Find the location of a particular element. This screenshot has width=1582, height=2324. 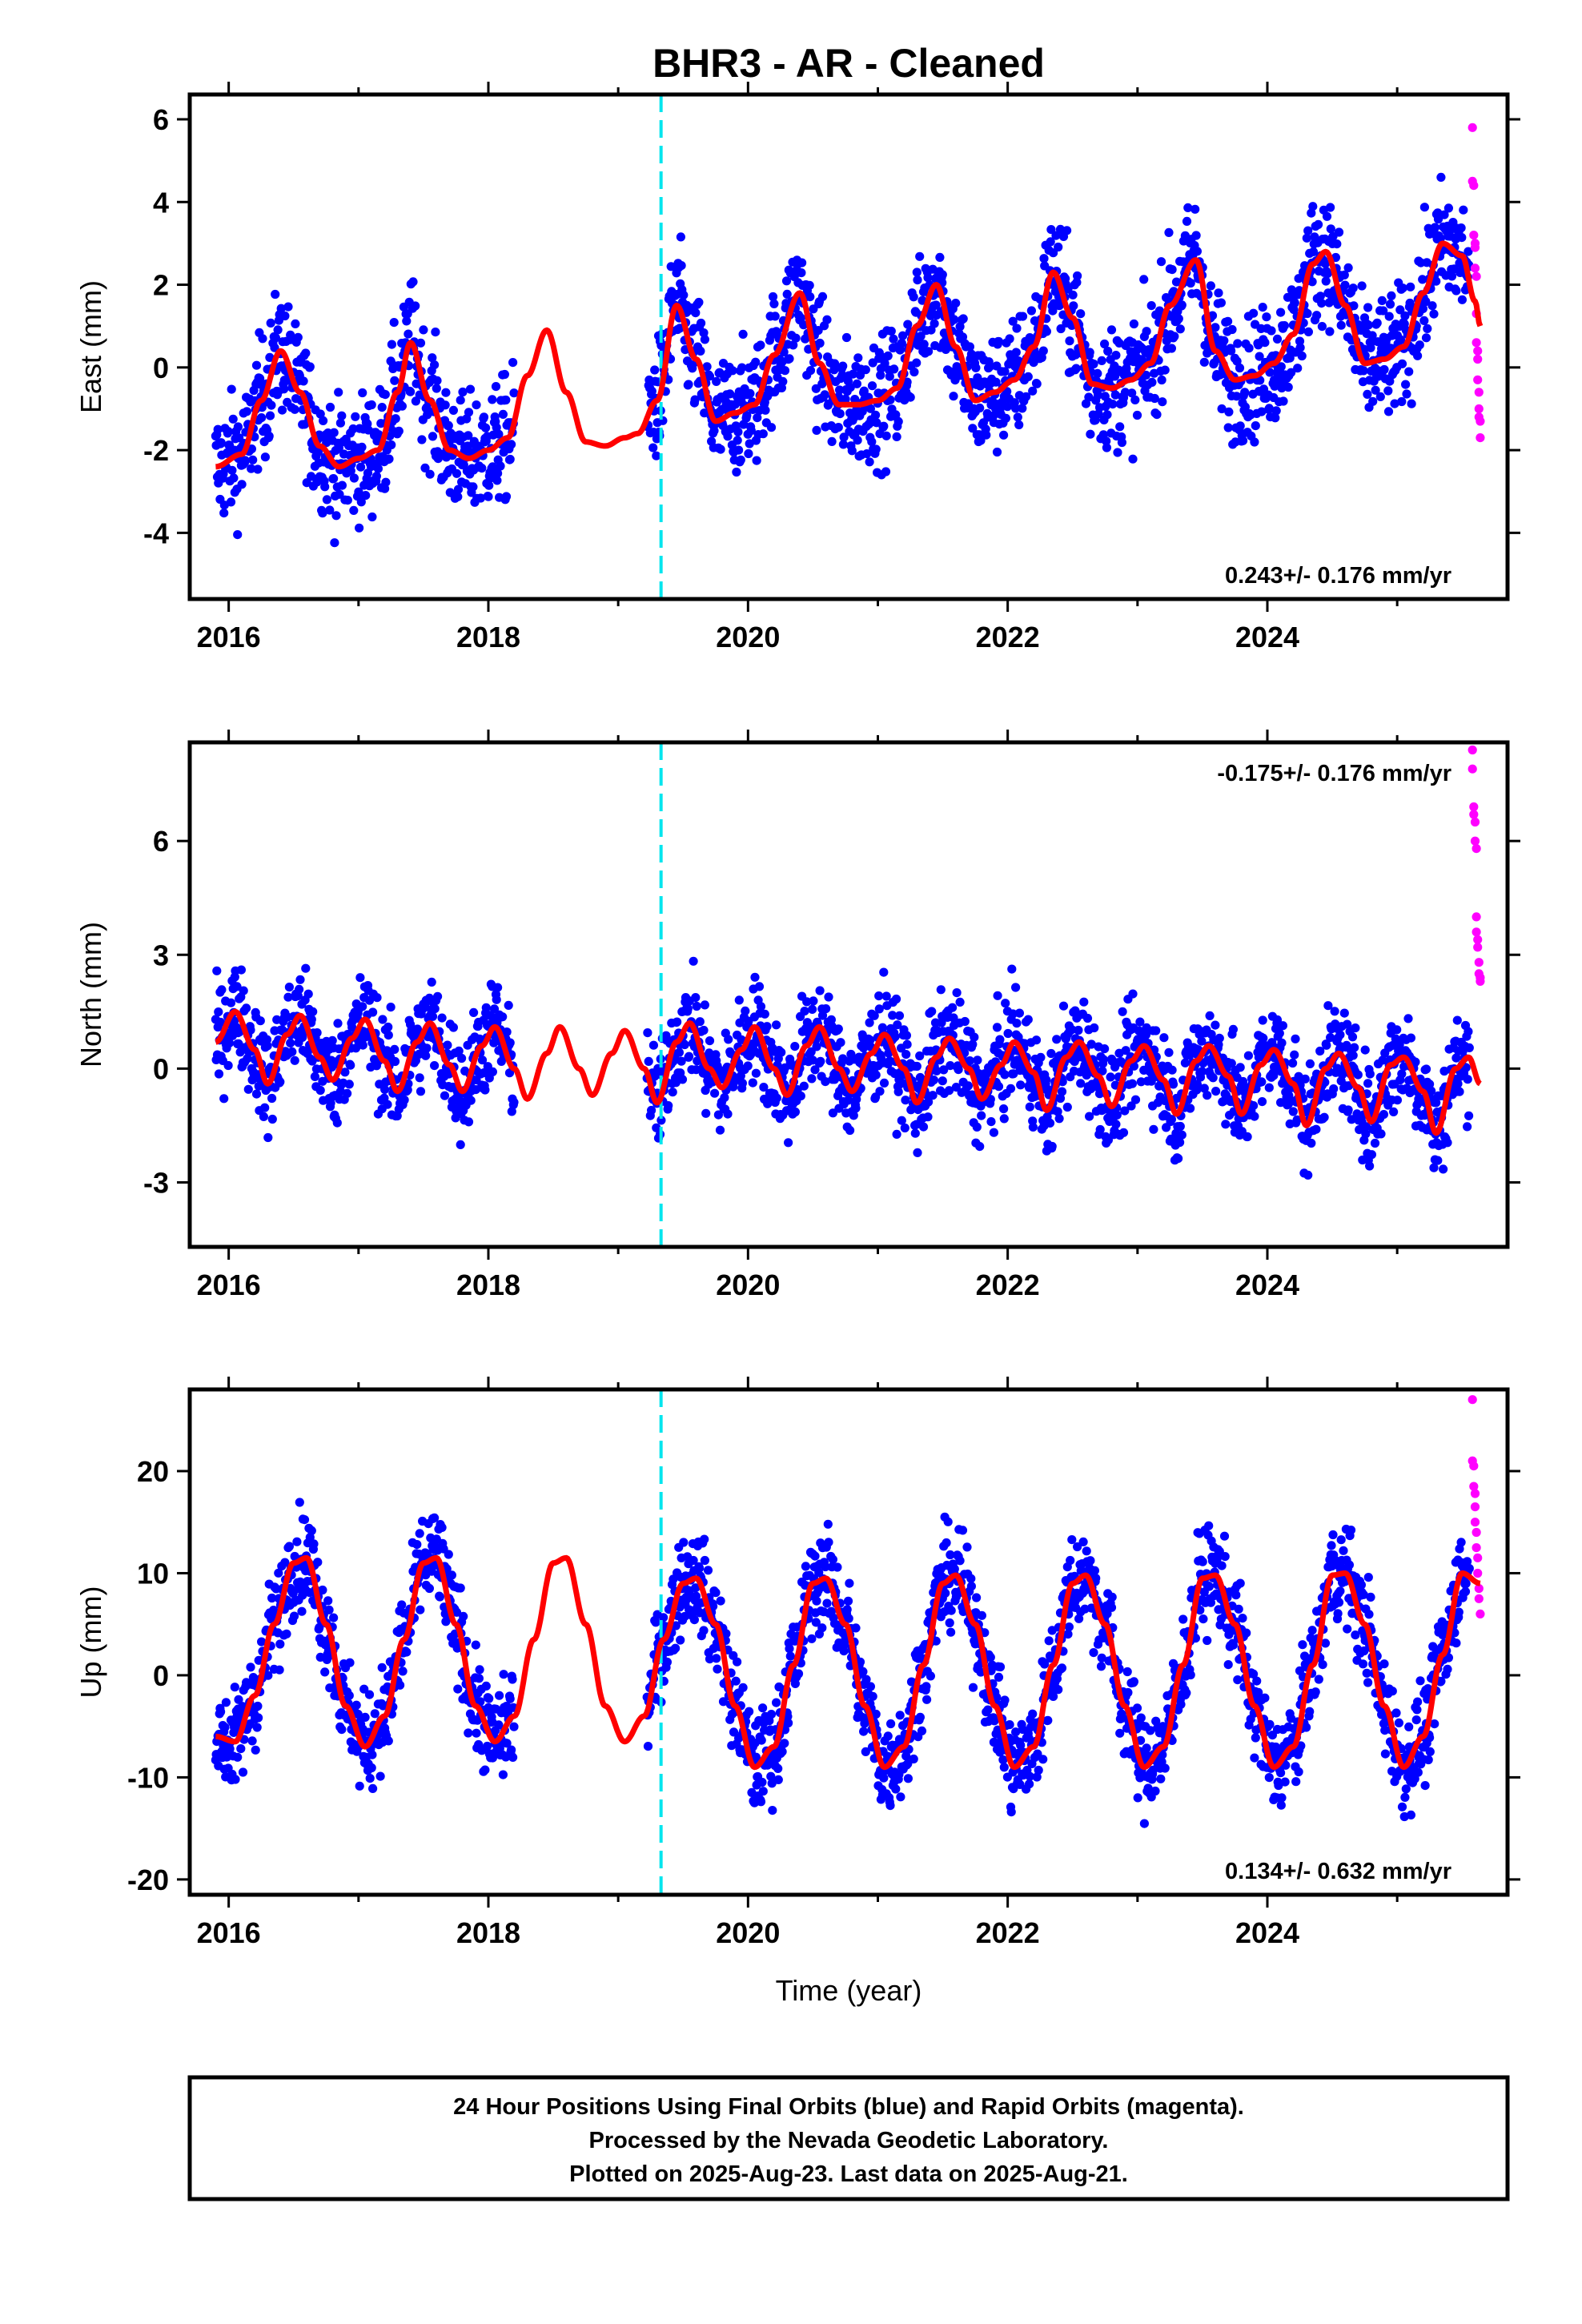

x-tick-label: 2016 is located at coordinates (229, 637).